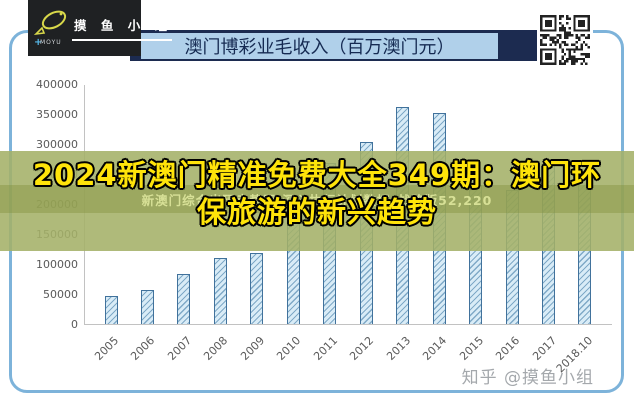 This screenshot has height=400, width=634. Describe the element at coordinates (57, 264) in the screenshot. I see `y-tick-label: 100000` at that location.